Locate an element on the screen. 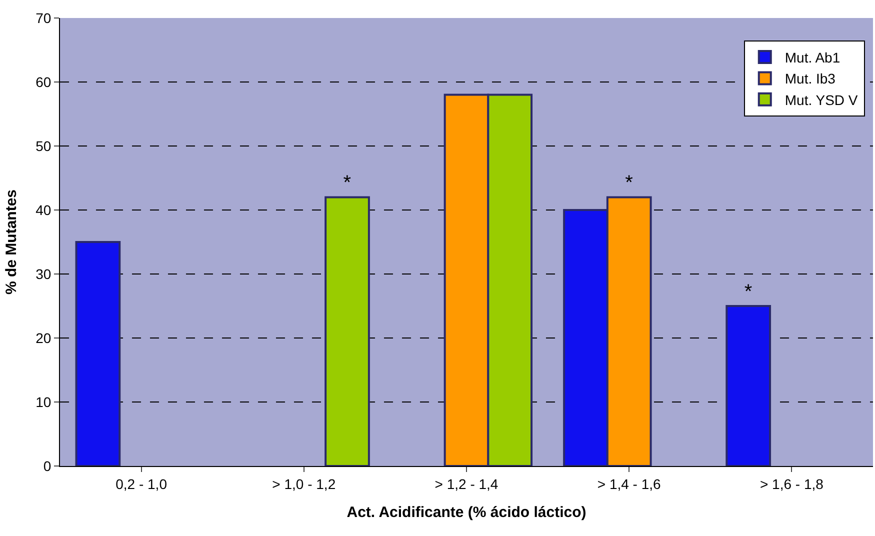 The image size is (875, 536). legend-label: Mut. Ib3 is located at coordinates (810, 78).